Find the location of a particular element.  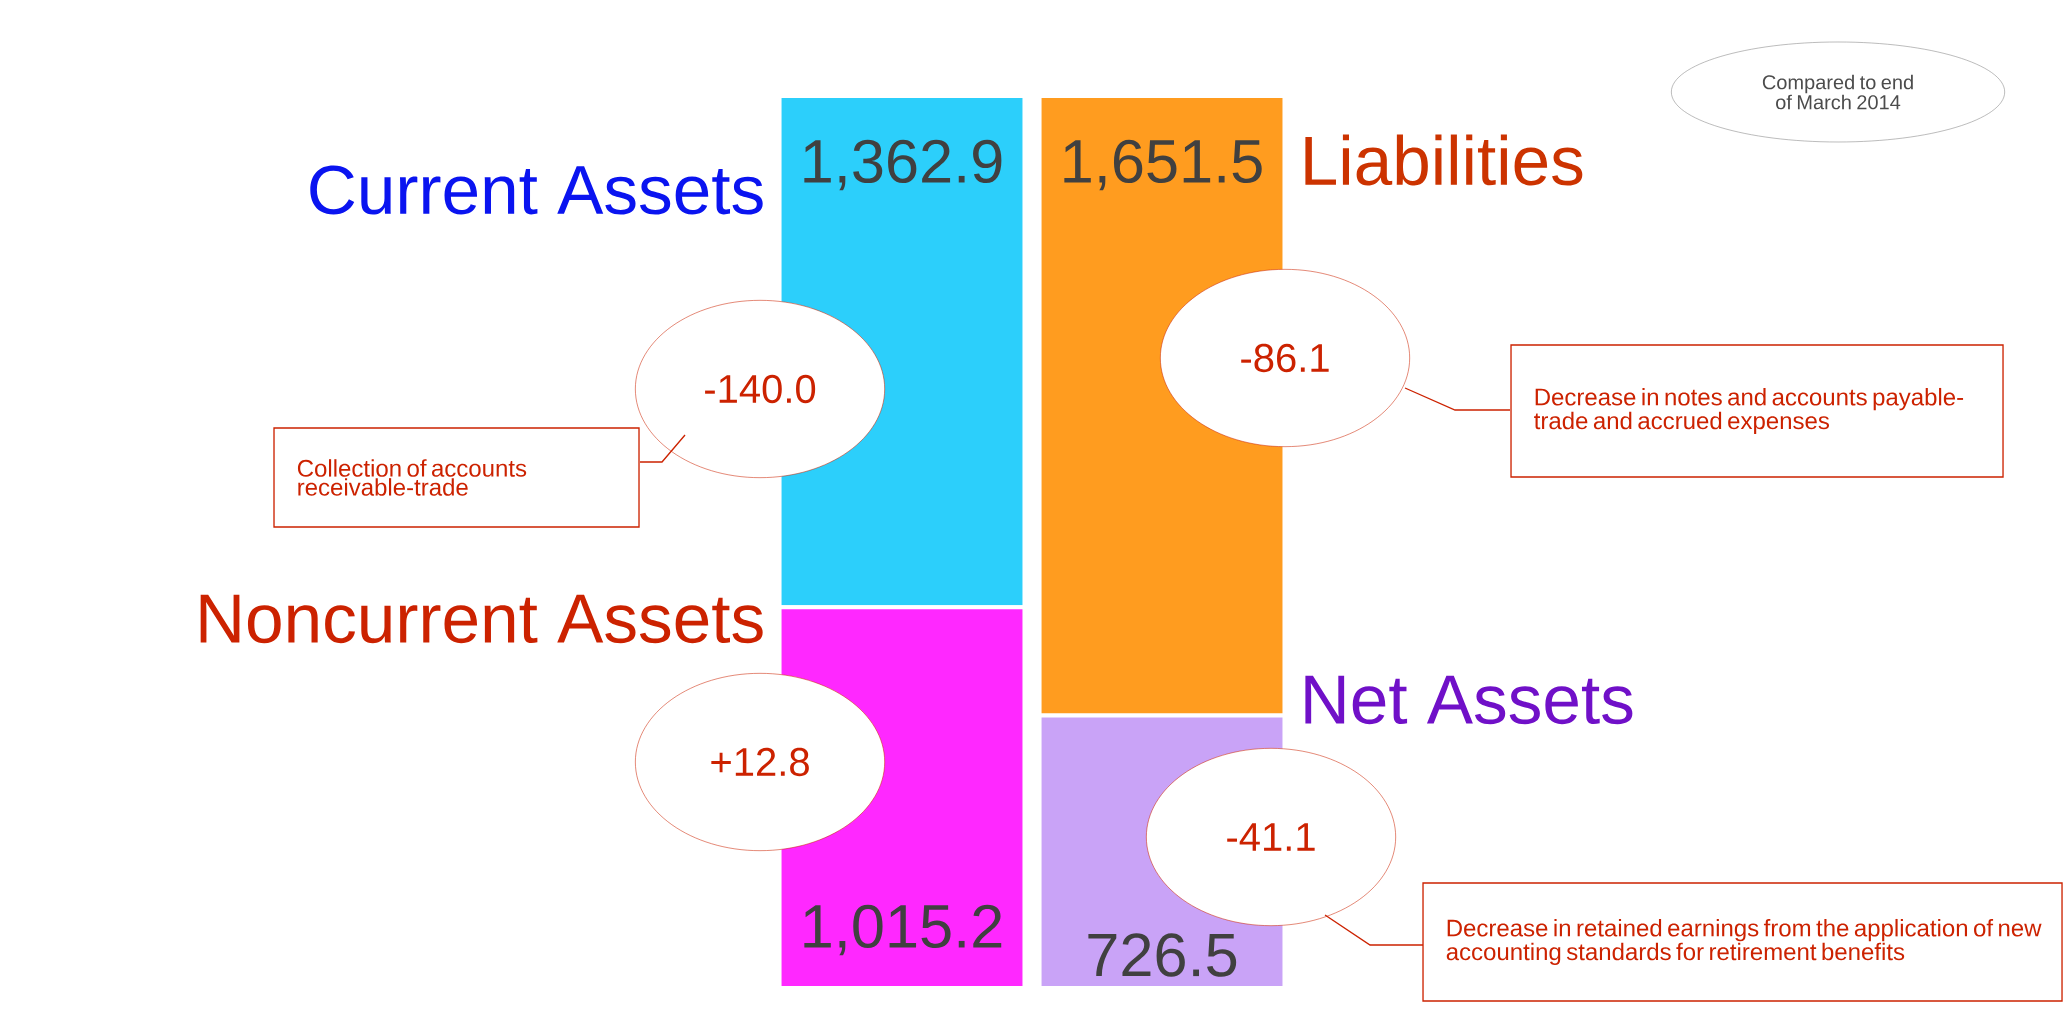

annotation: -41.1 is located at coordinates (1271, 837).